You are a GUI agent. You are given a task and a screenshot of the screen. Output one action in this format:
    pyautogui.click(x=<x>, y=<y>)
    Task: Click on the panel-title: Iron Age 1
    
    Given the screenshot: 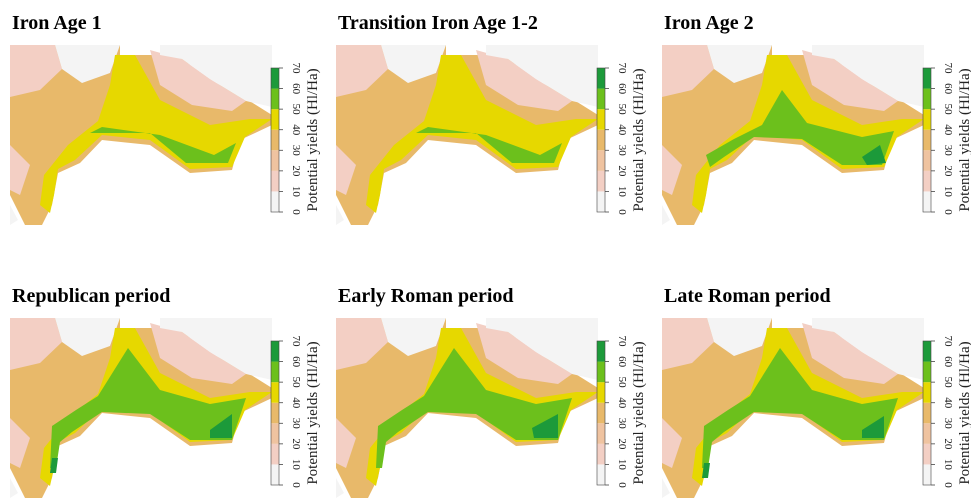 What is the action you would take?
    pyautogui.click(x=57, y=23)
    